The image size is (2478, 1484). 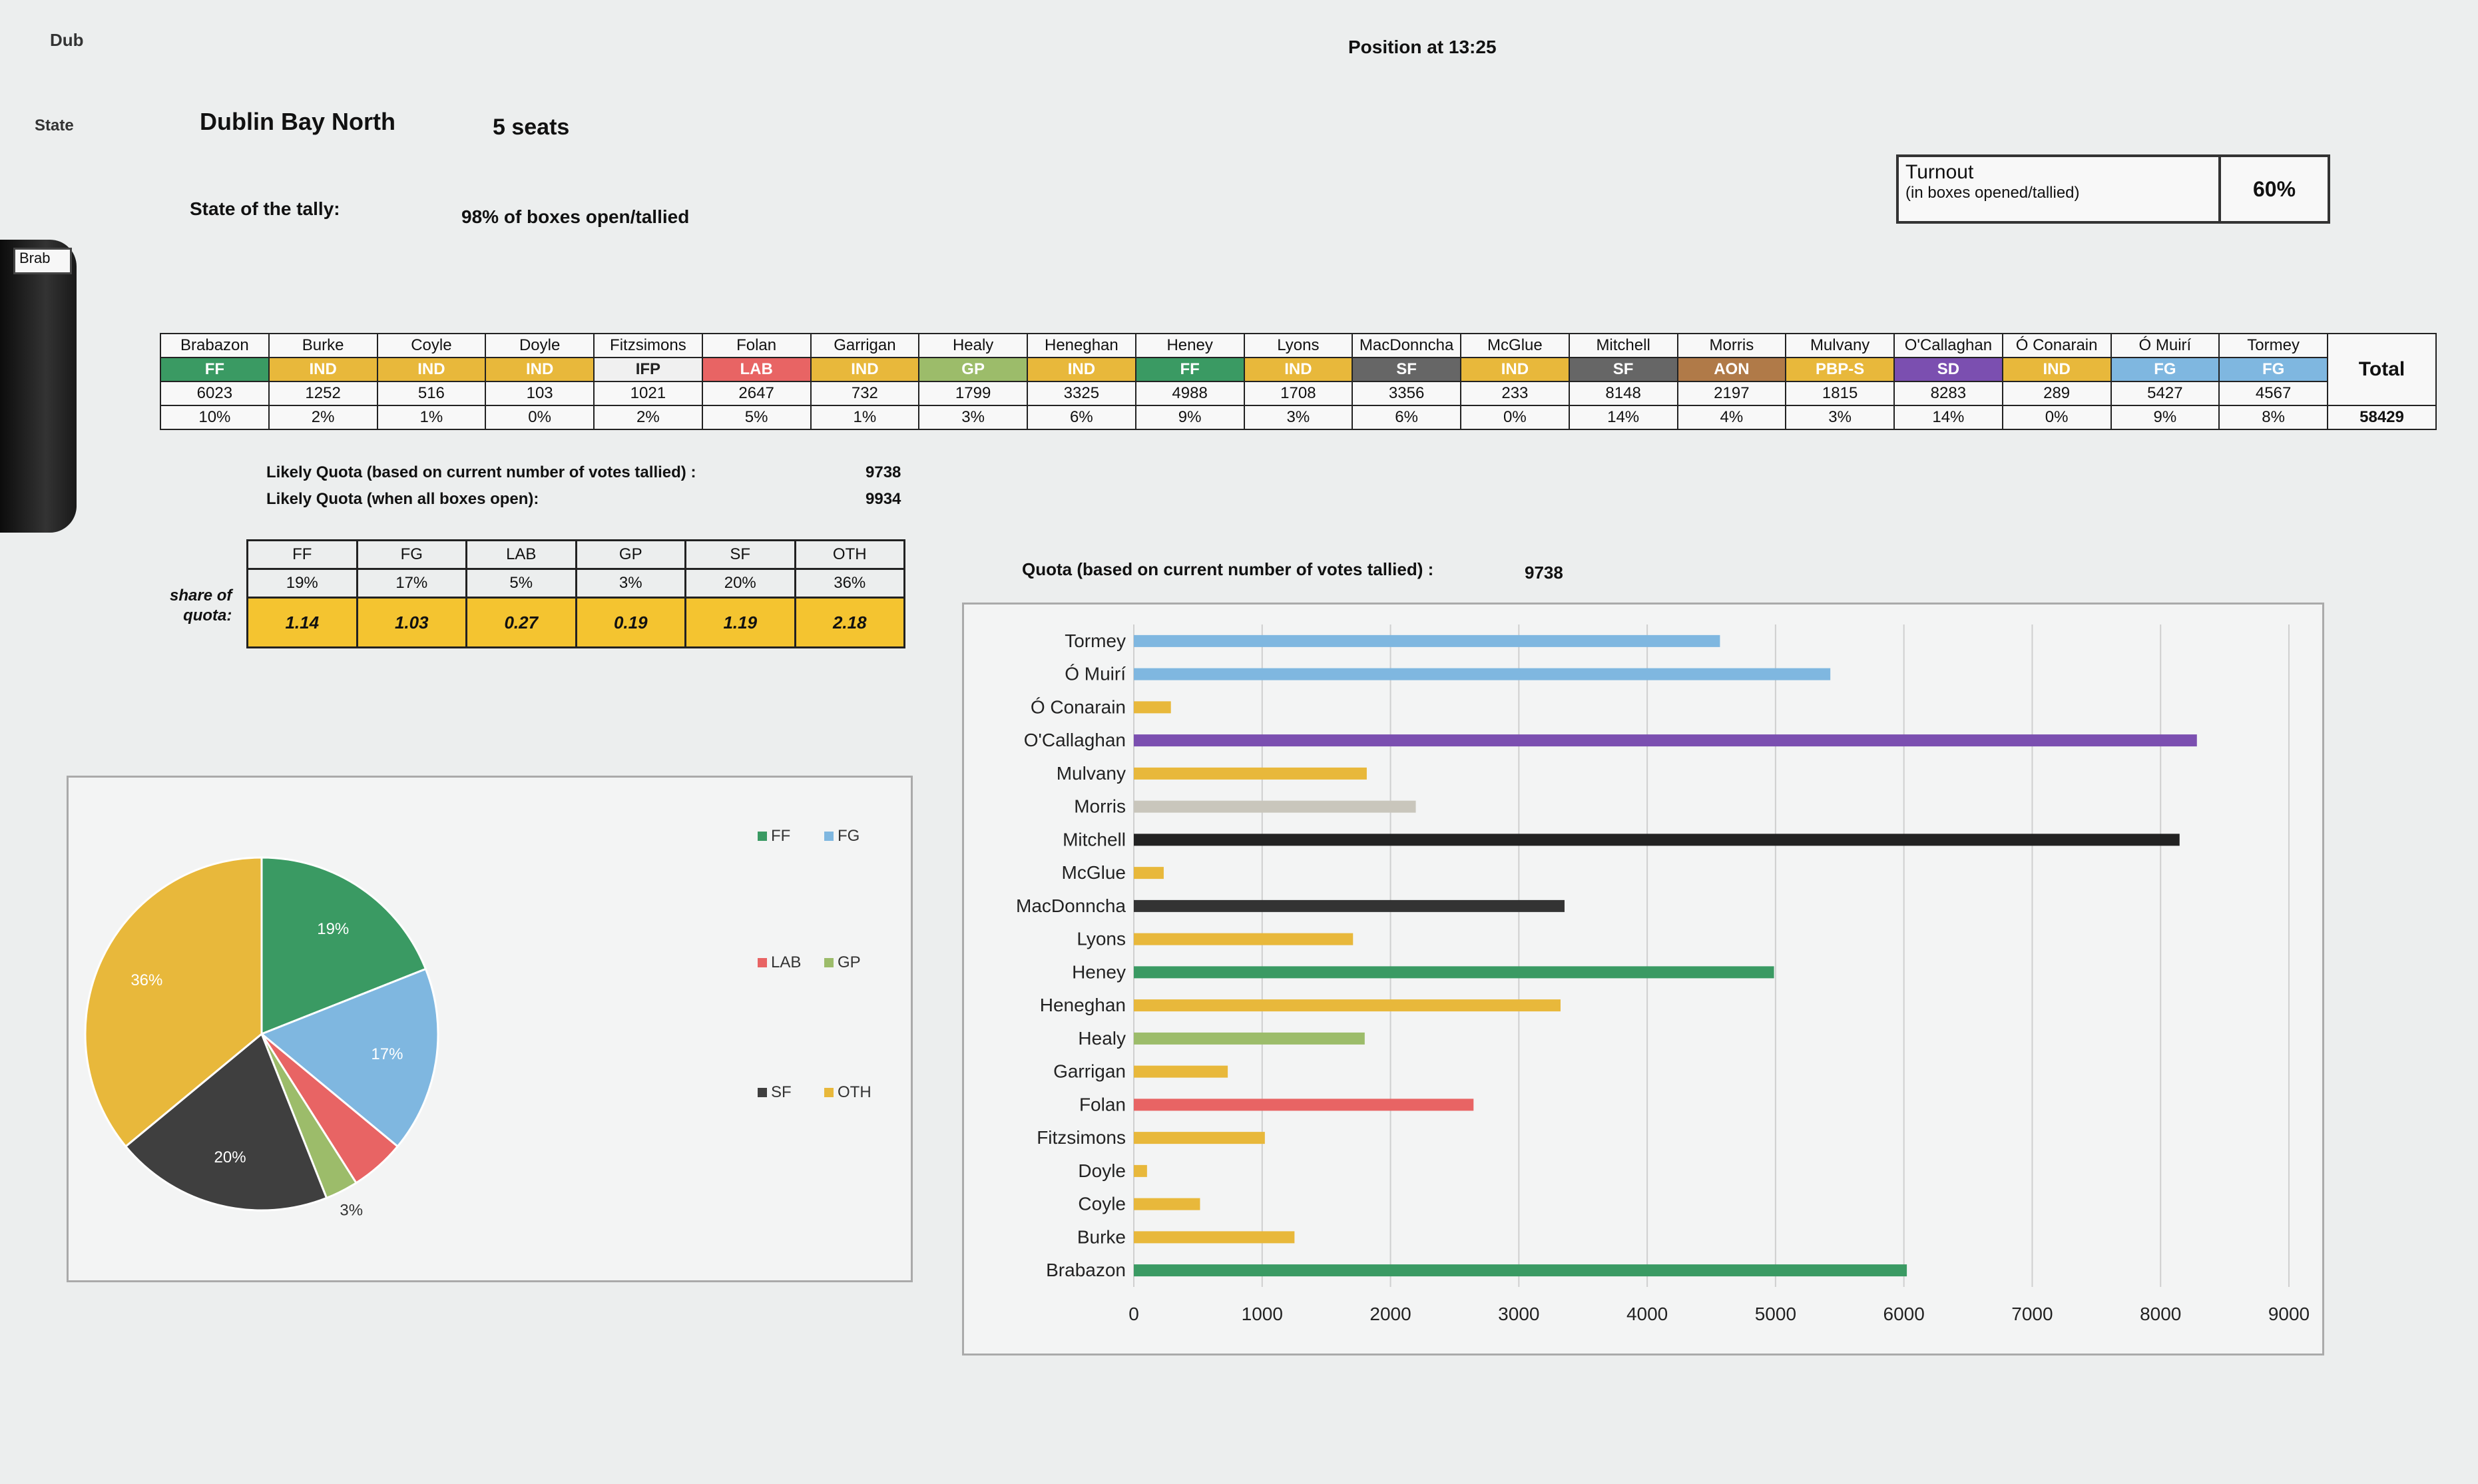 What do you see at coordinates (1167, 1204) in the screenshot?
I see `bar-coyle` at bounding box center [1167, 1204].